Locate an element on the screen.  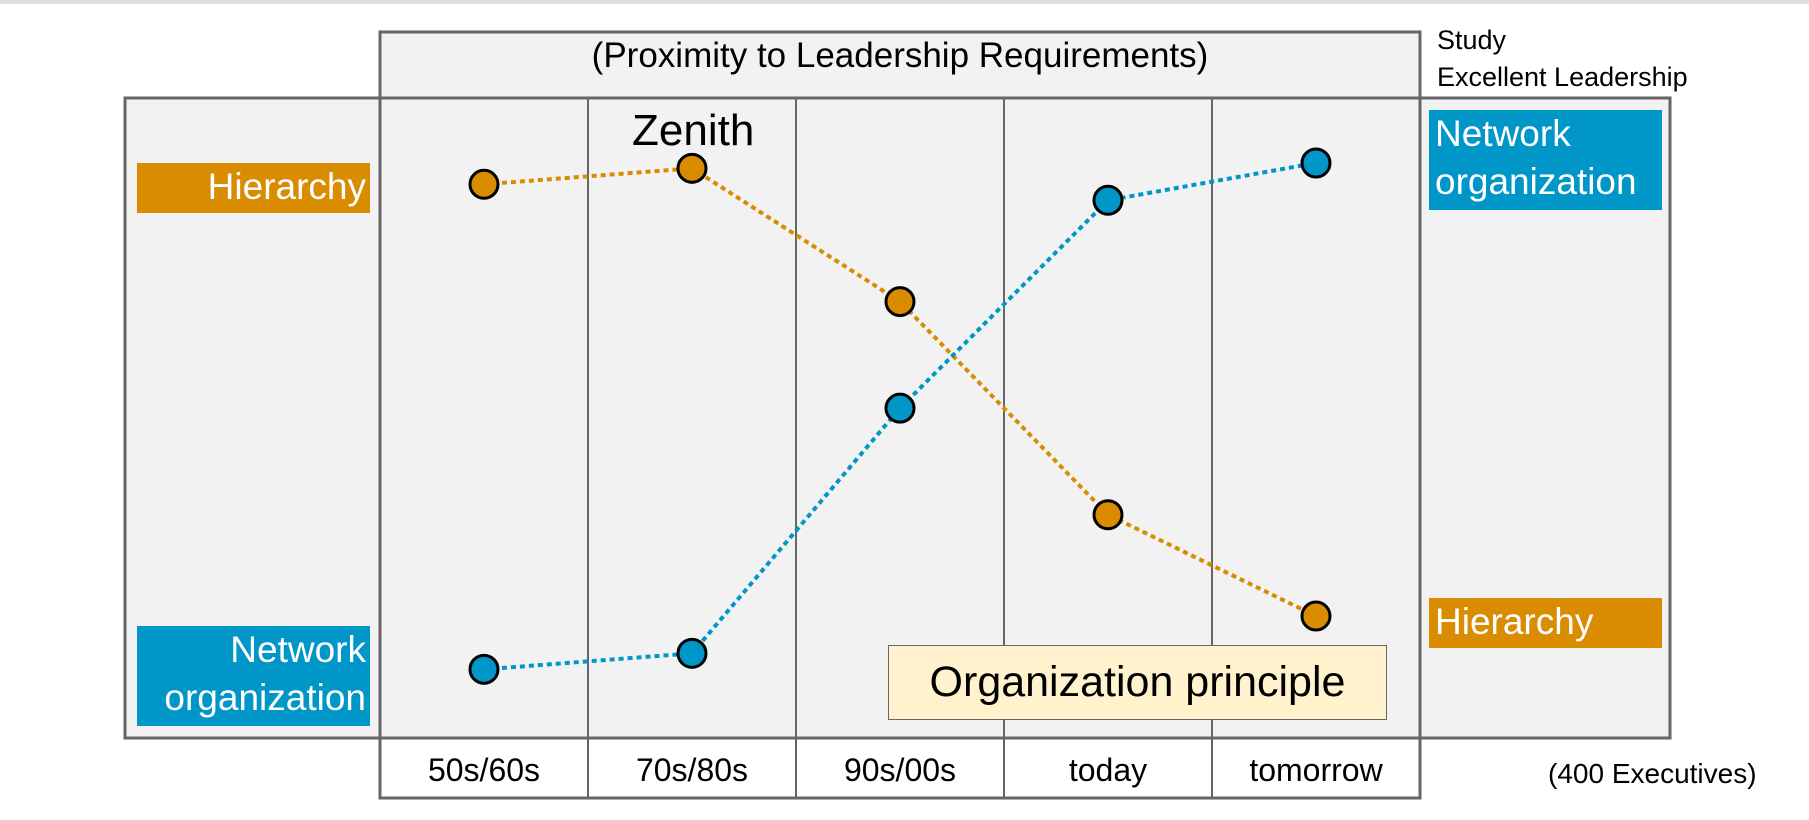
category-tick-label: 90s/00s is located at coordinates (900, 770).